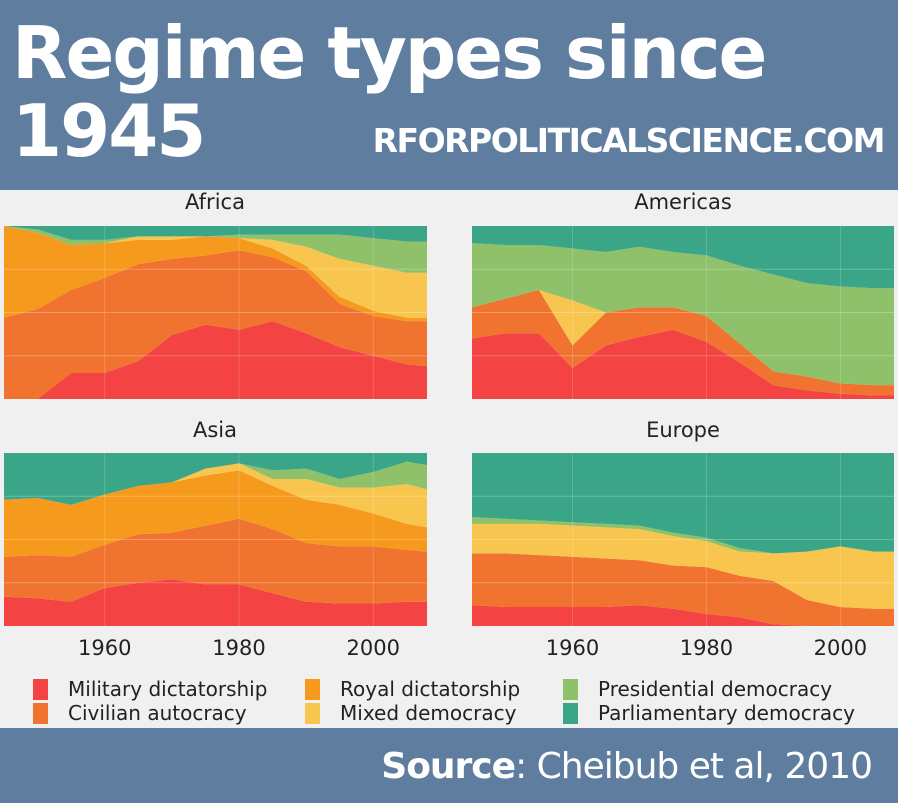 Image resolution: width=898 pixels, height=803 pixels. Describe the element at coordinates (312, 689) in the screenshot. I see `legend-swatch-royal` at that location.